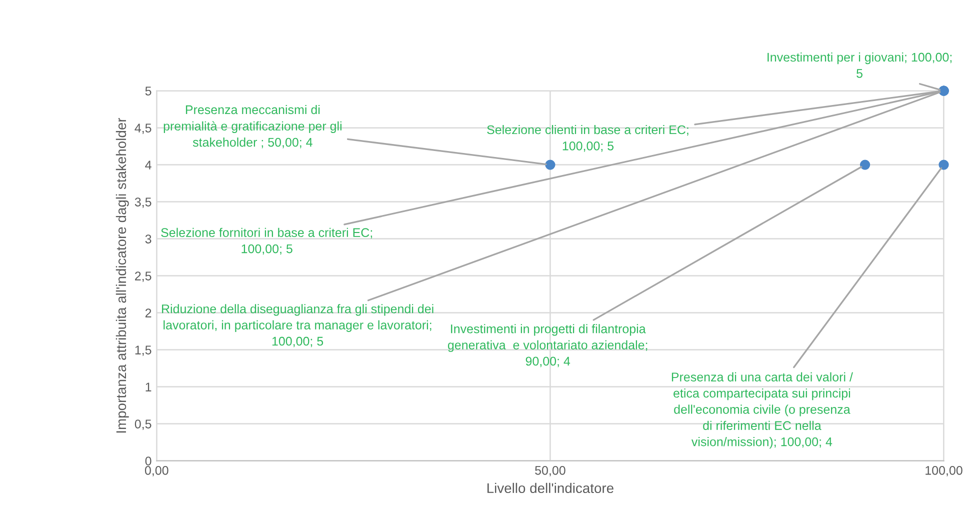 This screenshot has width=979, height=516. I want to click on y-tick-label: 2,5, so click(143, 277).